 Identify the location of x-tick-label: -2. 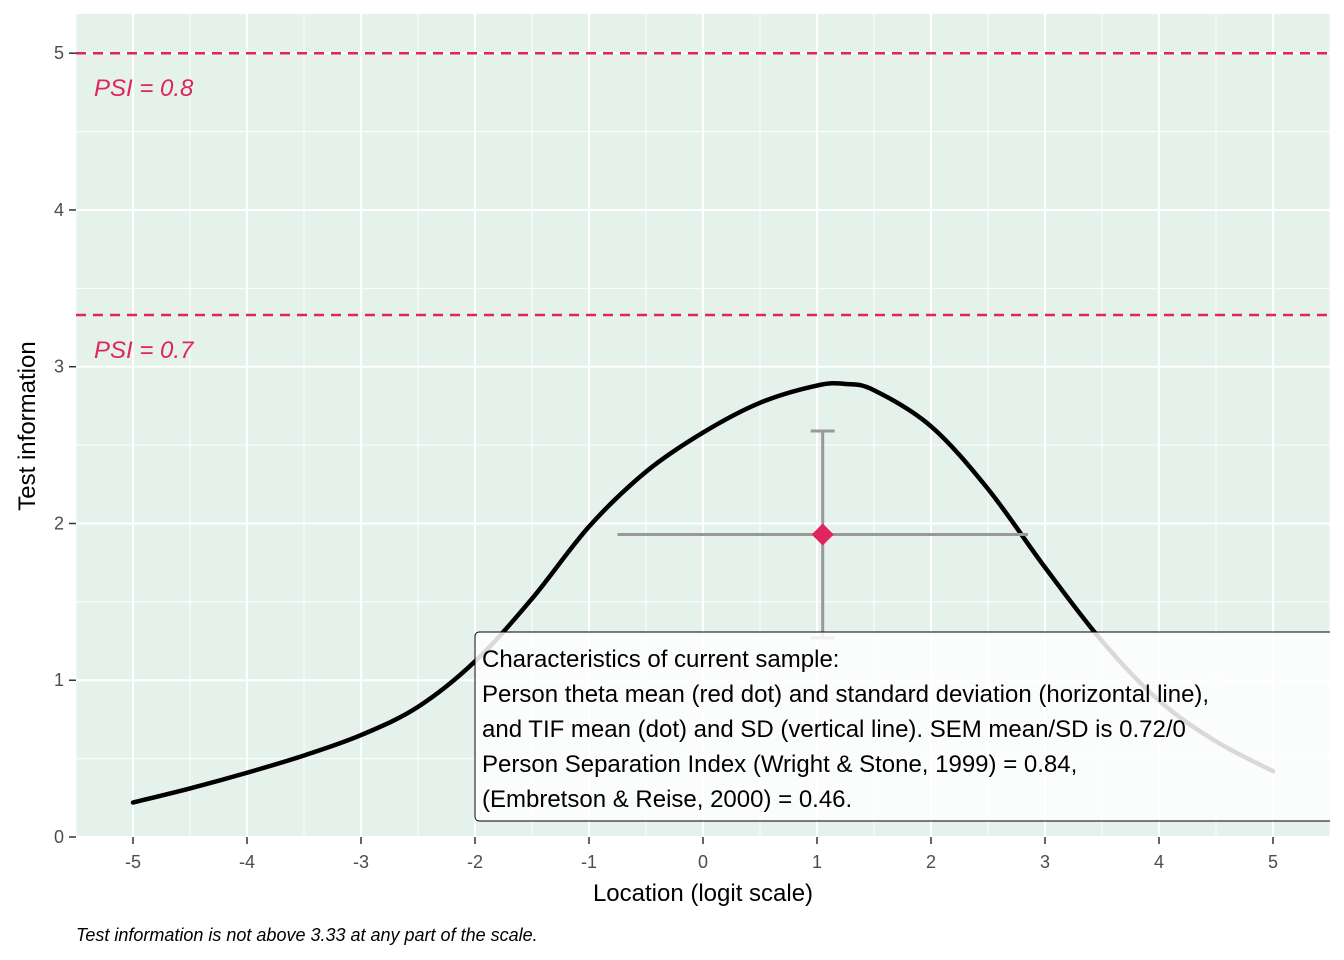
(475, 862).